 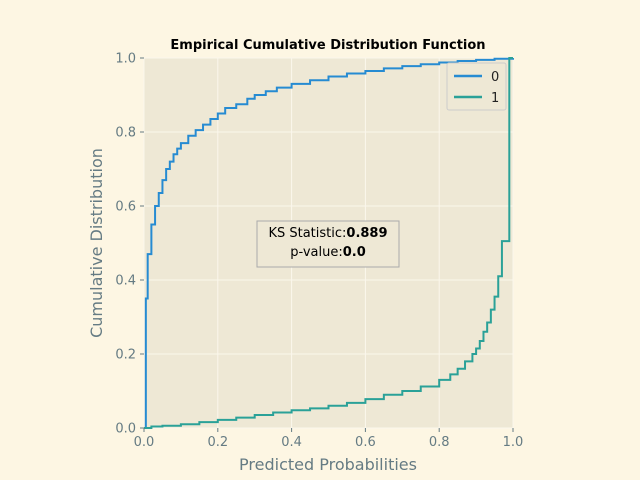 I want to click on y-axis-label: Cumulative Distribution, so click(x=96, y=243).